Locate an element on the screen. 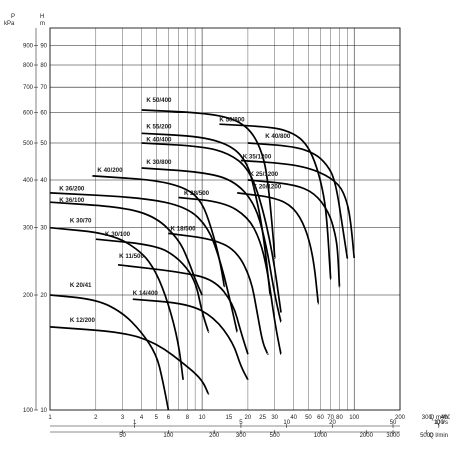 Image resolution: width=450 pixels, height=450 pixels. pressure-axis-label: P is located at coordinates (13, 17).